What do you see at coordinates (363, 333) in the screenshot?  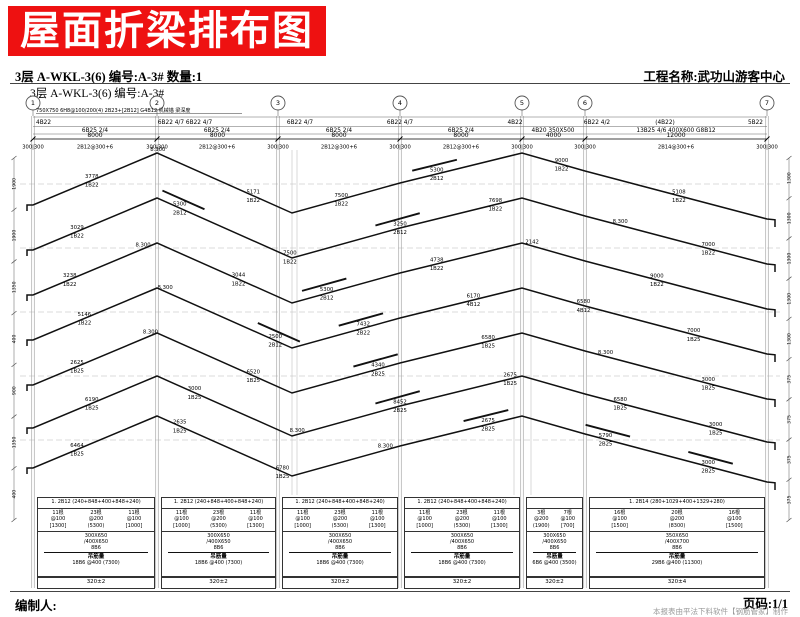 I see `rebar-spec-label: 2B22` at bounding box center [363, 333].